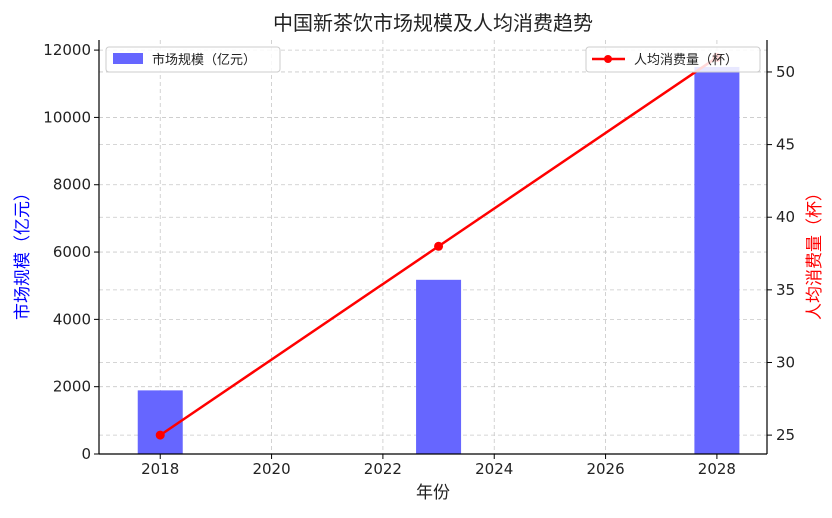  What do you see at coordinates (717, 469) in the screenshot?
I see `x-tick-label: 2028` at bounding box center [717, 469].